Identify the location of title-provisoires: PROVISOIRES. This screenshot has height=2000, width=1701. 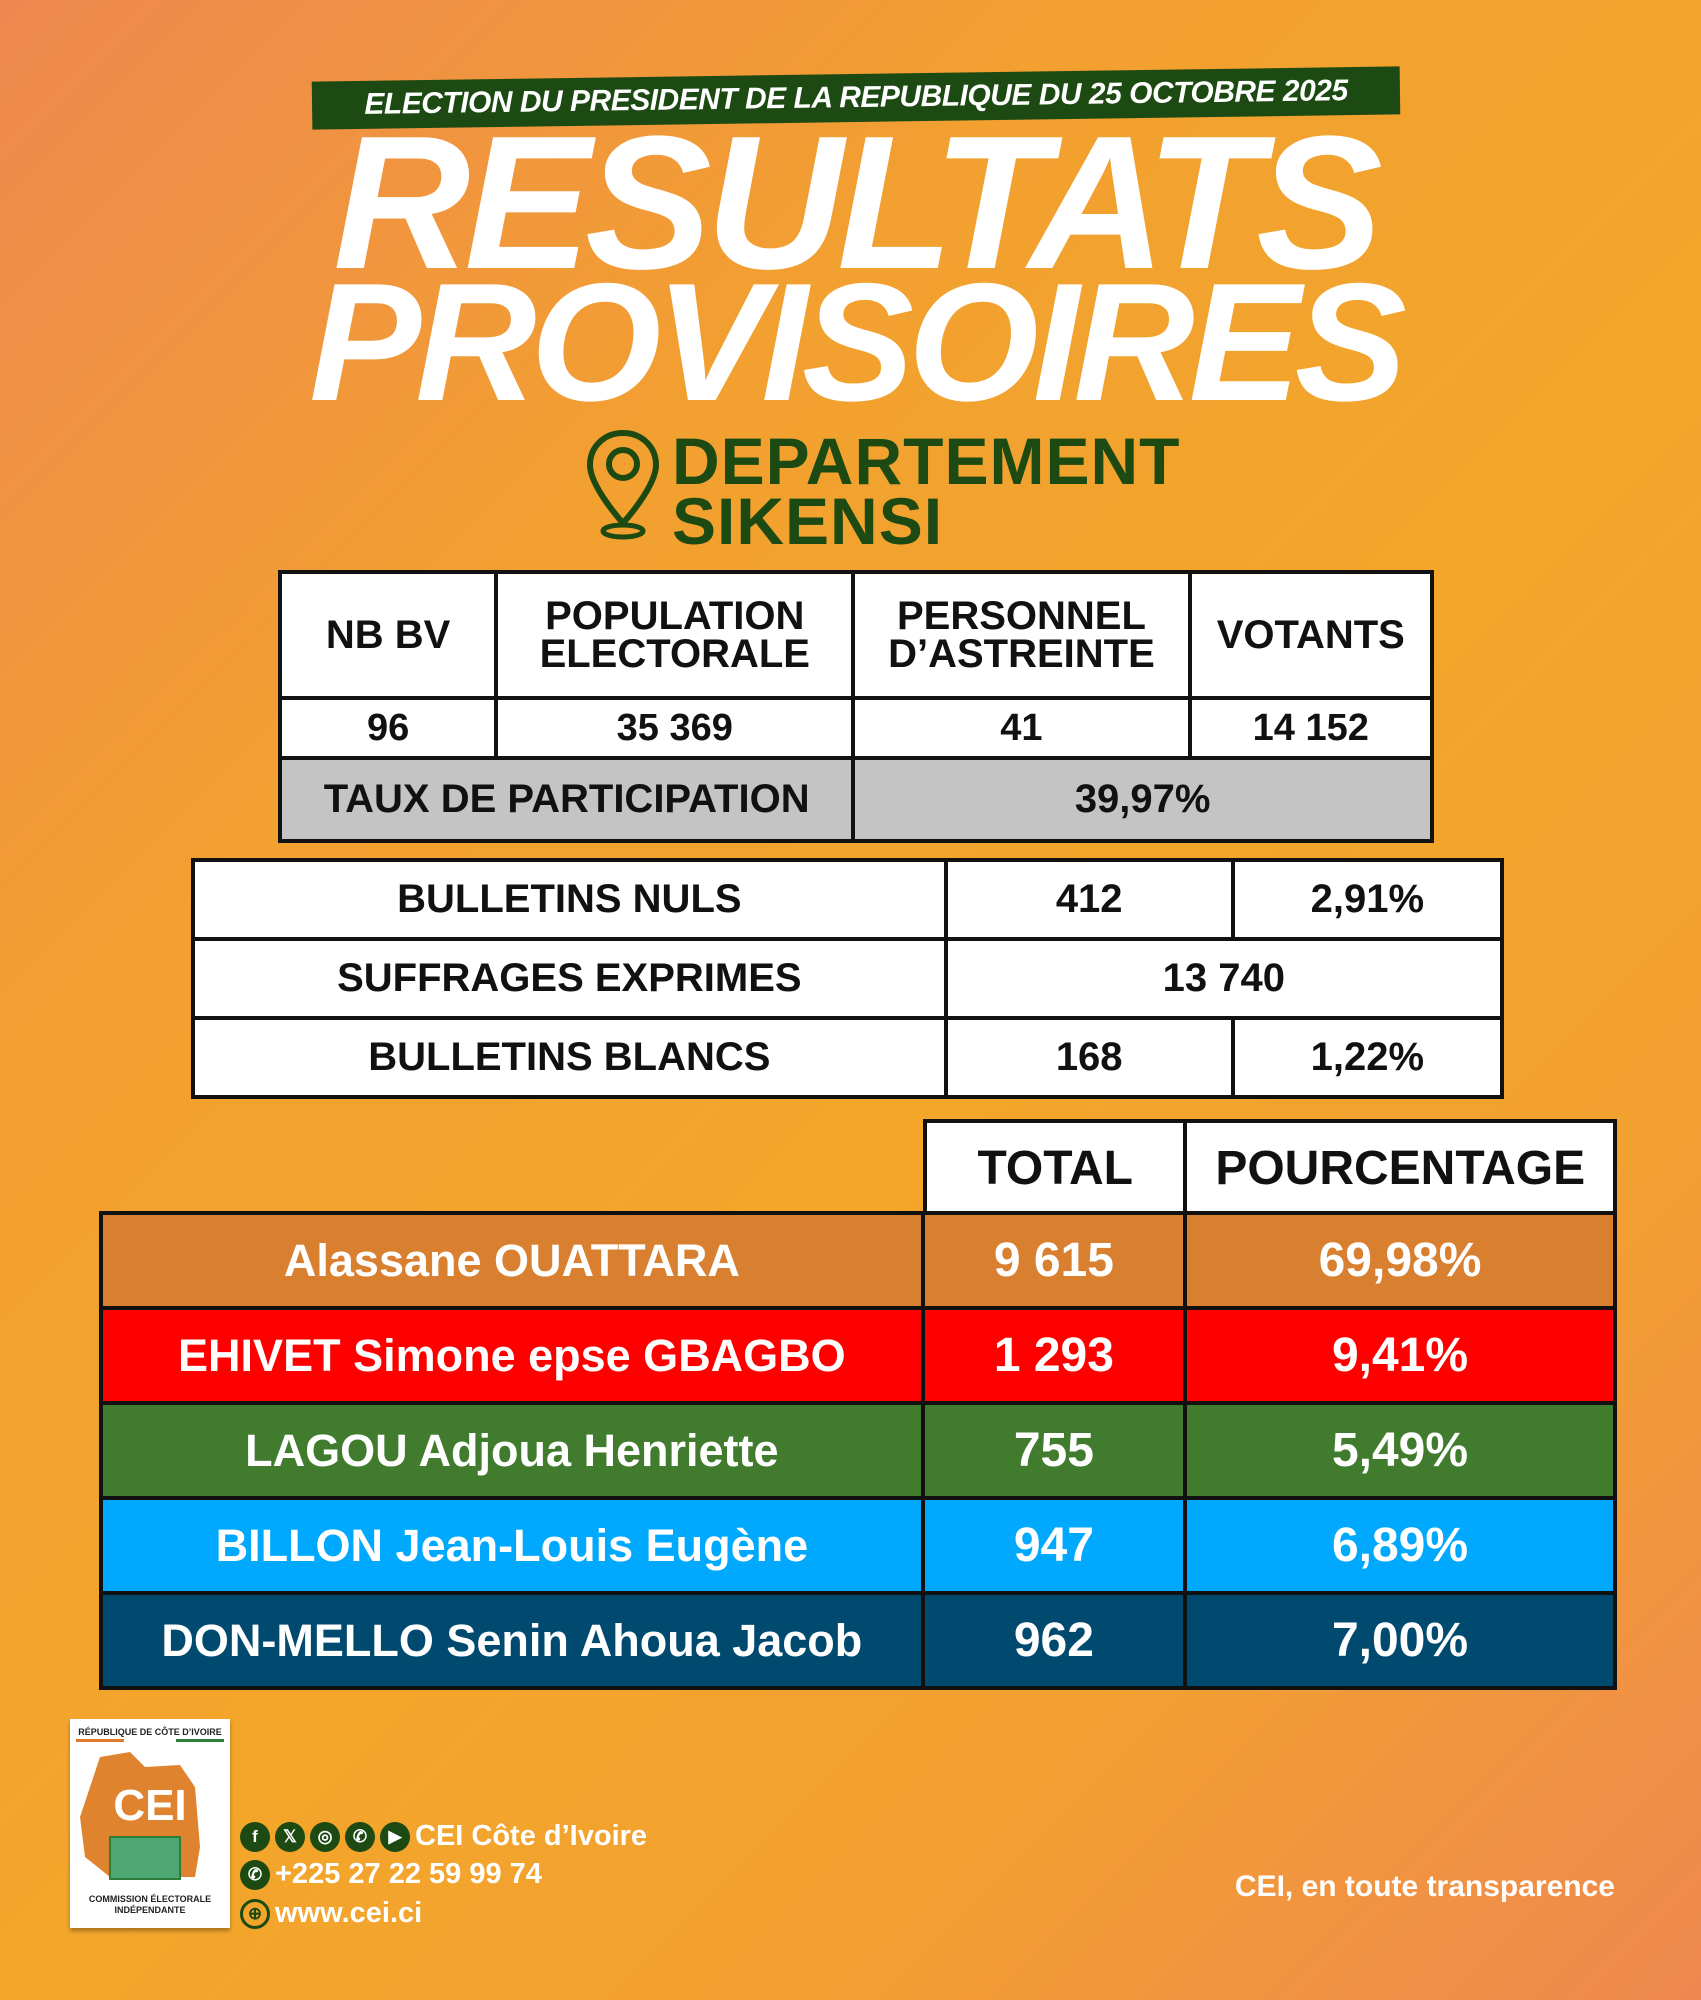
(858, 342).